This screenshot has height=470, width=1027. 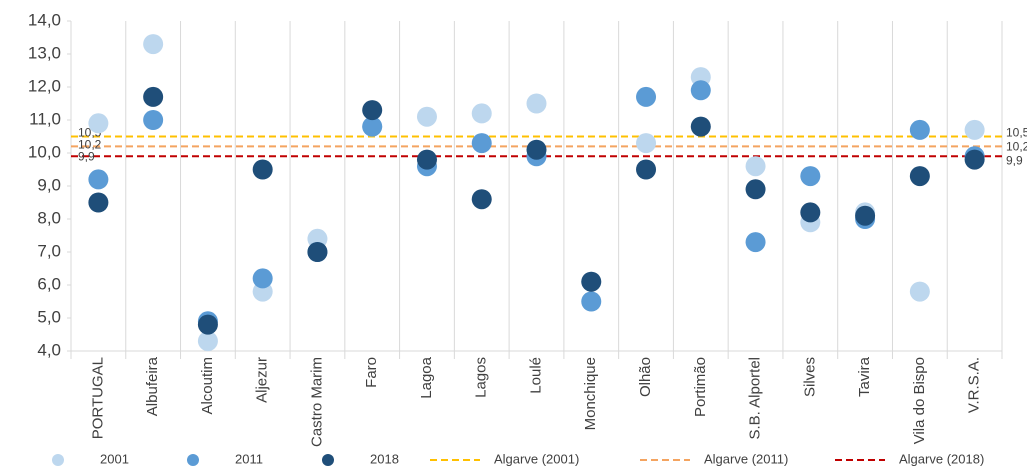 I want to click on legend-label: Algarve (2018), so click(x=941, y=458).